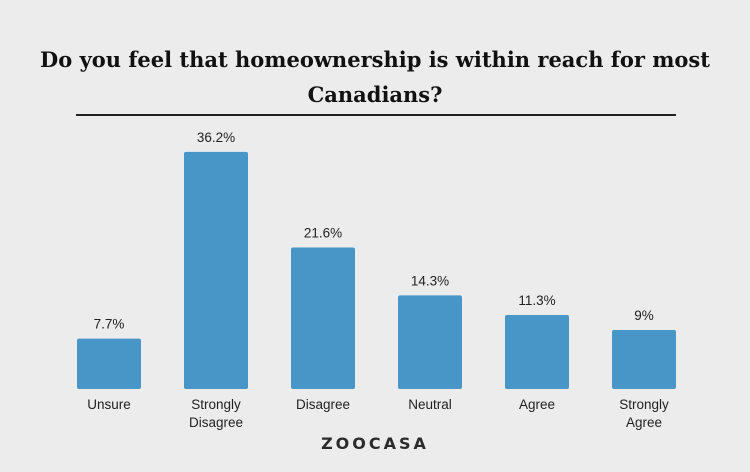 The width and height of the screenshot is (750, 472). I want to click on bar-unsure, so click(109, 363).